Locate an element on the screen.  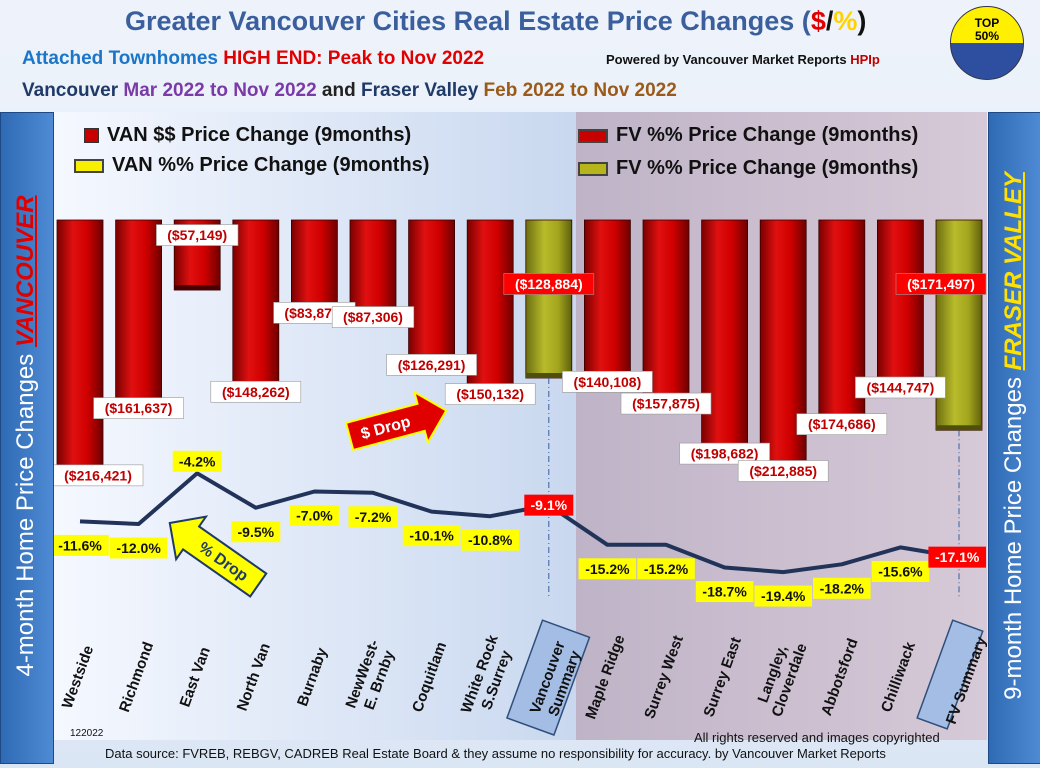
dollar-label: ($150,132) is located at coordinates (490, 394).